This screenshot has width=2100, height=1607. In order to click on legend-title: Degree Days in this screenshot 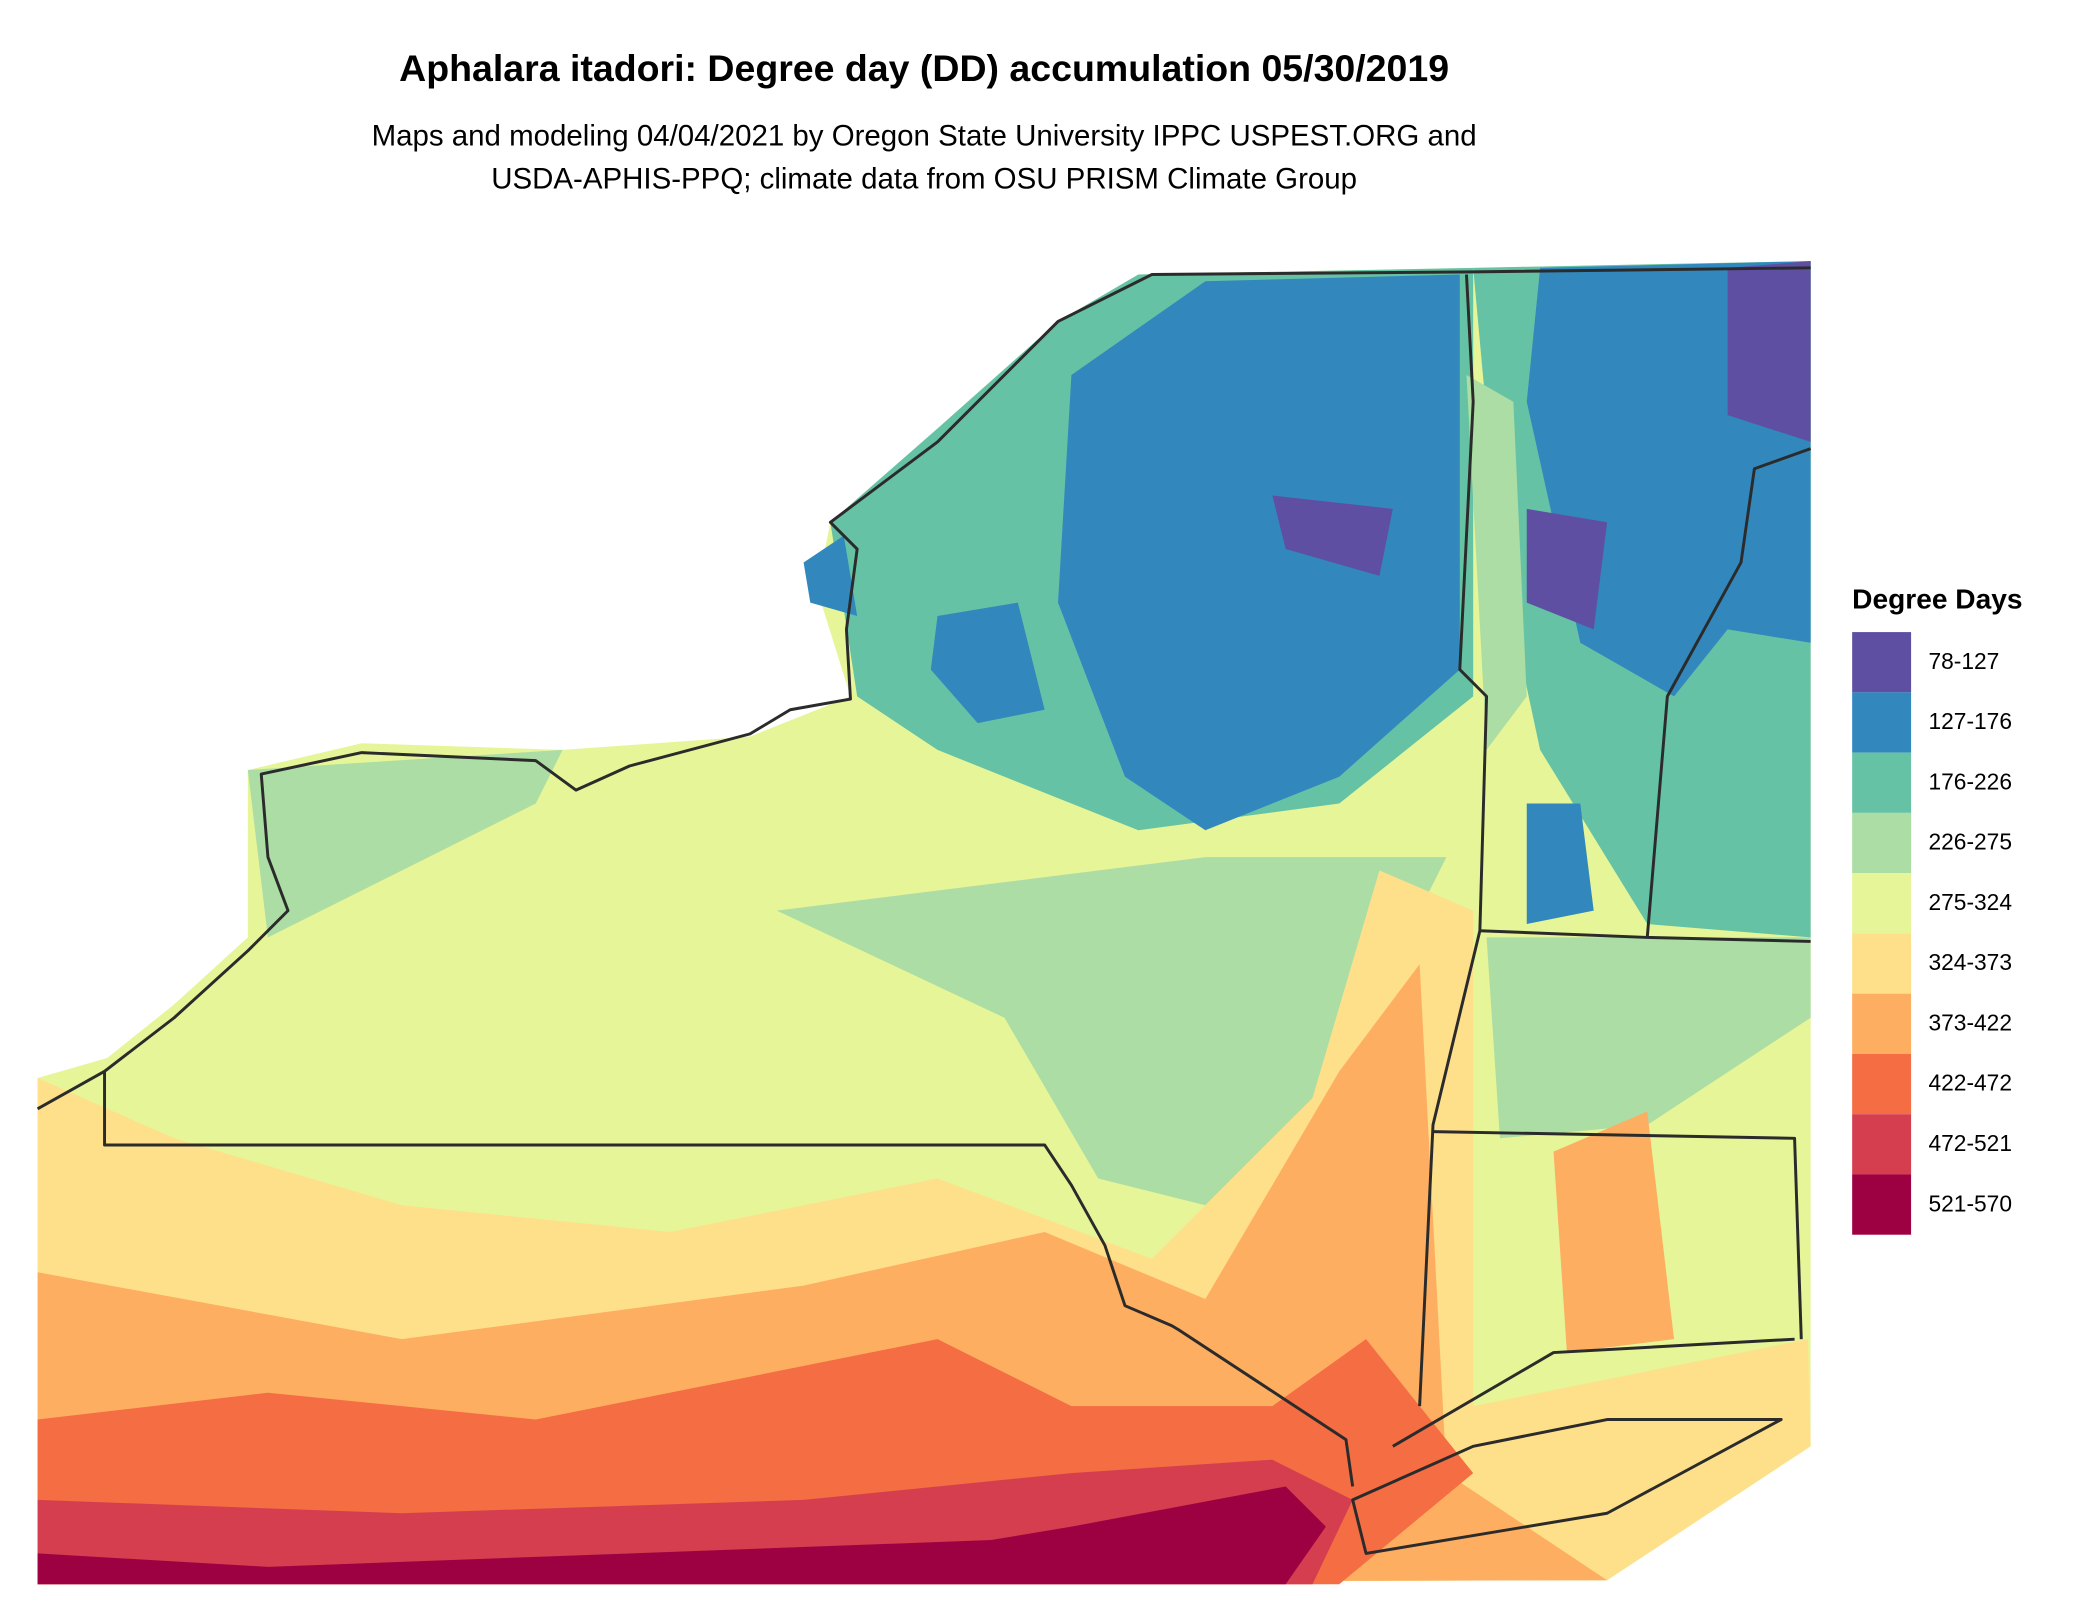, I will do `click(1937, 599)`.